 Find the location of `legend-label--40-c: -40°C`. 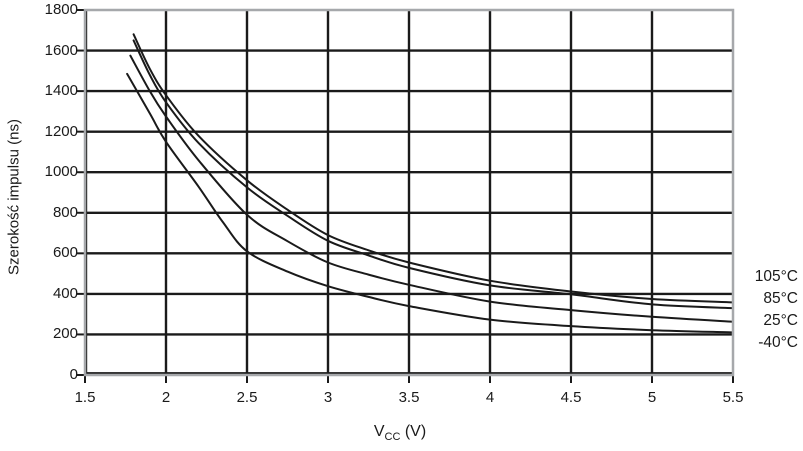

legend-label--40-c: -40°C is located at coordinates (778, 342).